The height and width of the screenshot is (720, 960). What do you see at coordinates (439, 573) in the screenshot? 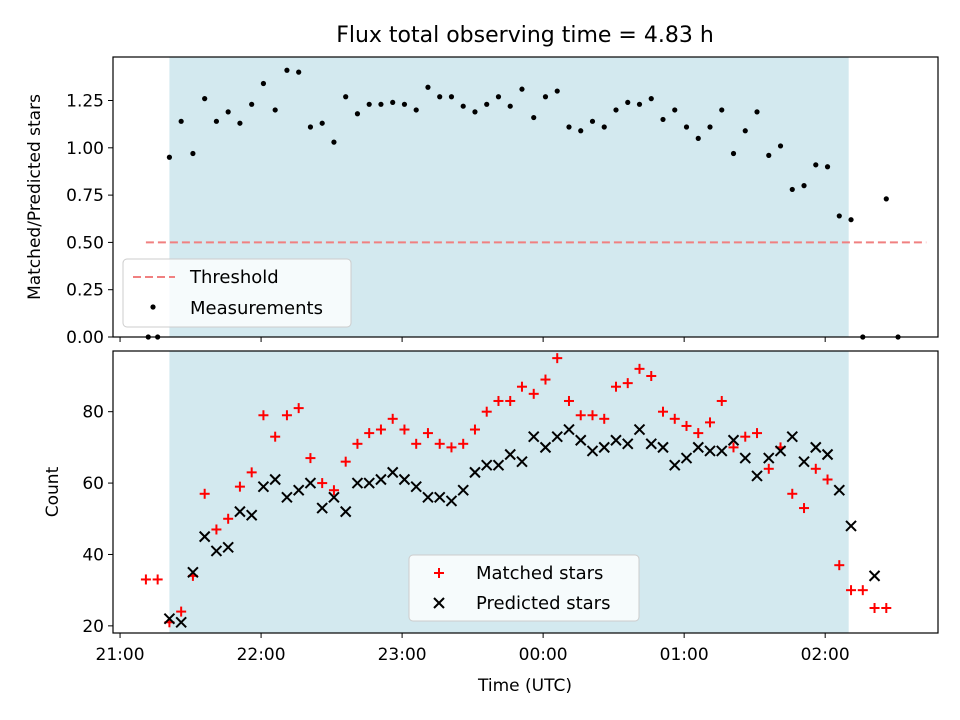
I see `legend-matched-swatch` at bounding box center [439, 573].